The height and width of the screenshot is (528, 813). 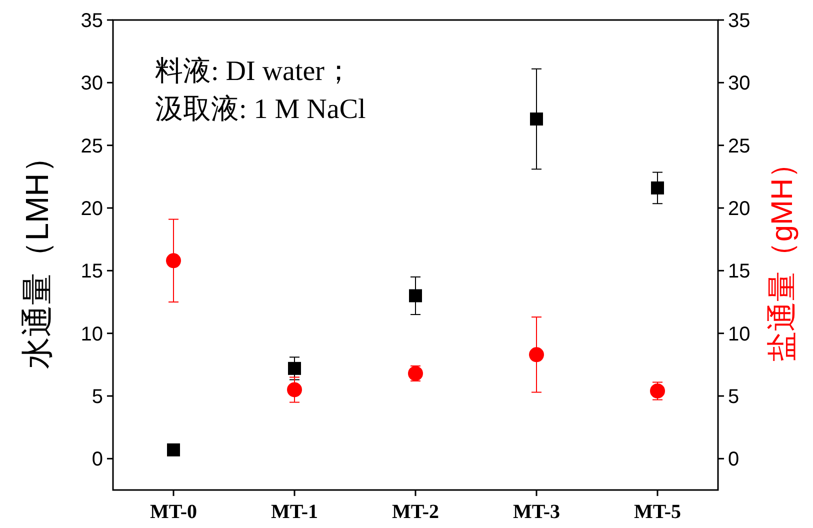 What do you see at coordinates (739, 209) in the screenshot?
I see `y2-tick-label: 20` at bounding box center [739, 209].